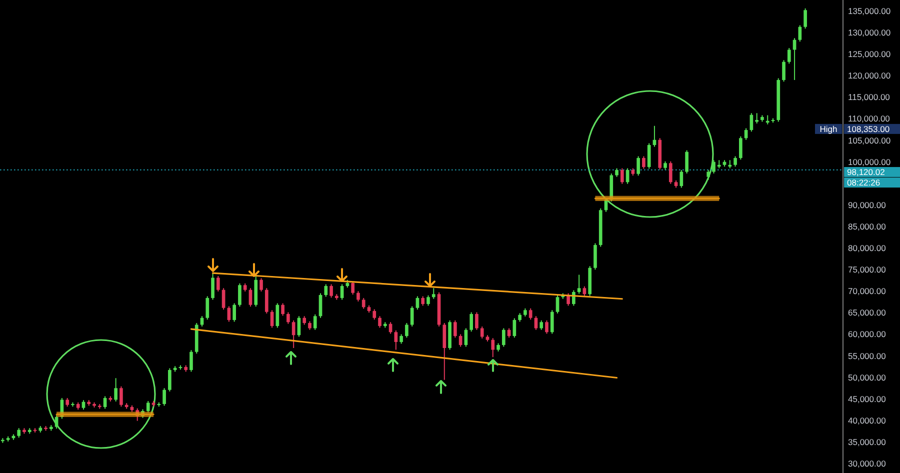  Describe the element at coordinates (869, 11) in the screenshot. I see `y-tick-label: 135,000.00` at that location.